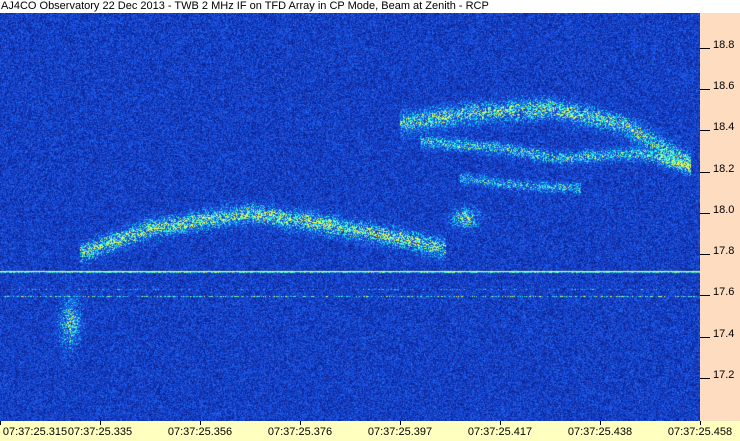  What do you see at coordinates (724, 333) in the screenshot?
I see `y-tick-label: 17.4` at bounding box center [724, 333].